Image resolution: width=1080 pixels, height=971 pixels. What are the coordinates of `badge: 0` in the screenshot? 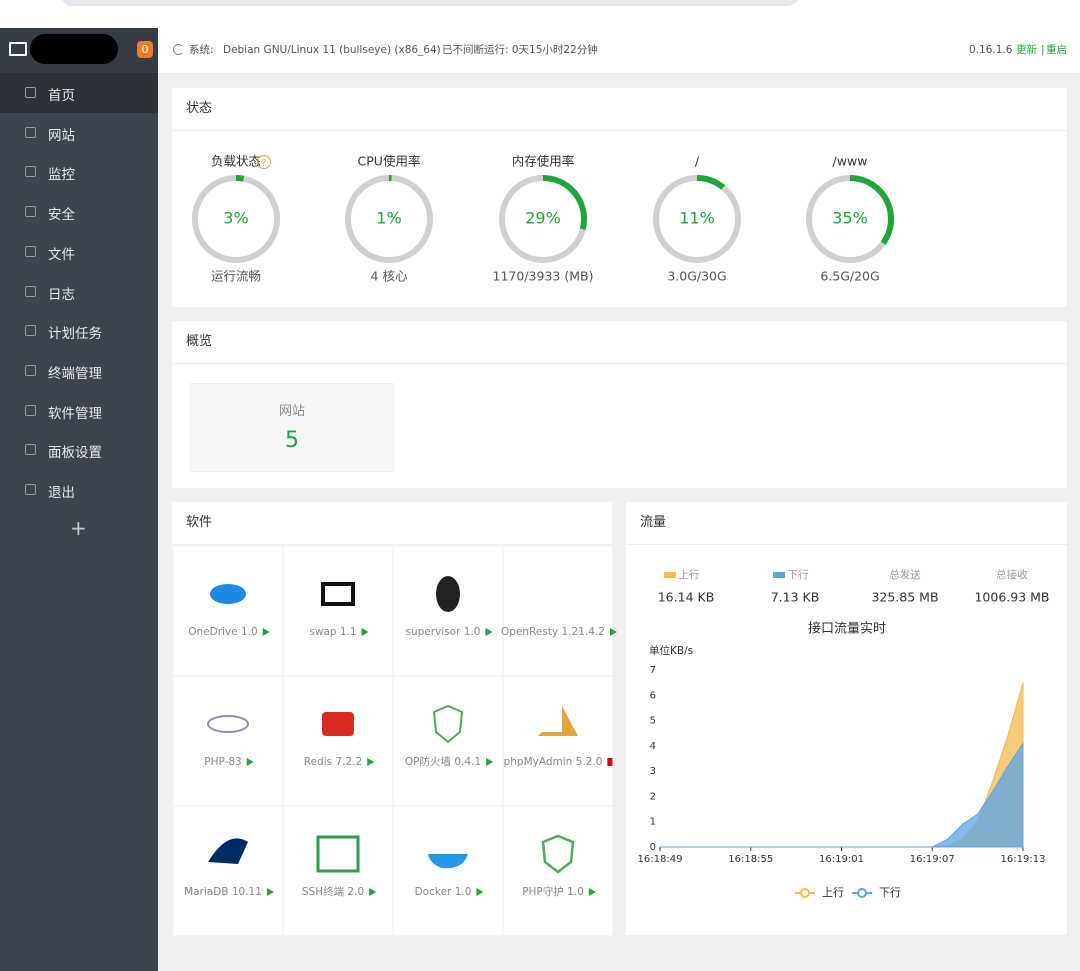 It's located at (145, 49).